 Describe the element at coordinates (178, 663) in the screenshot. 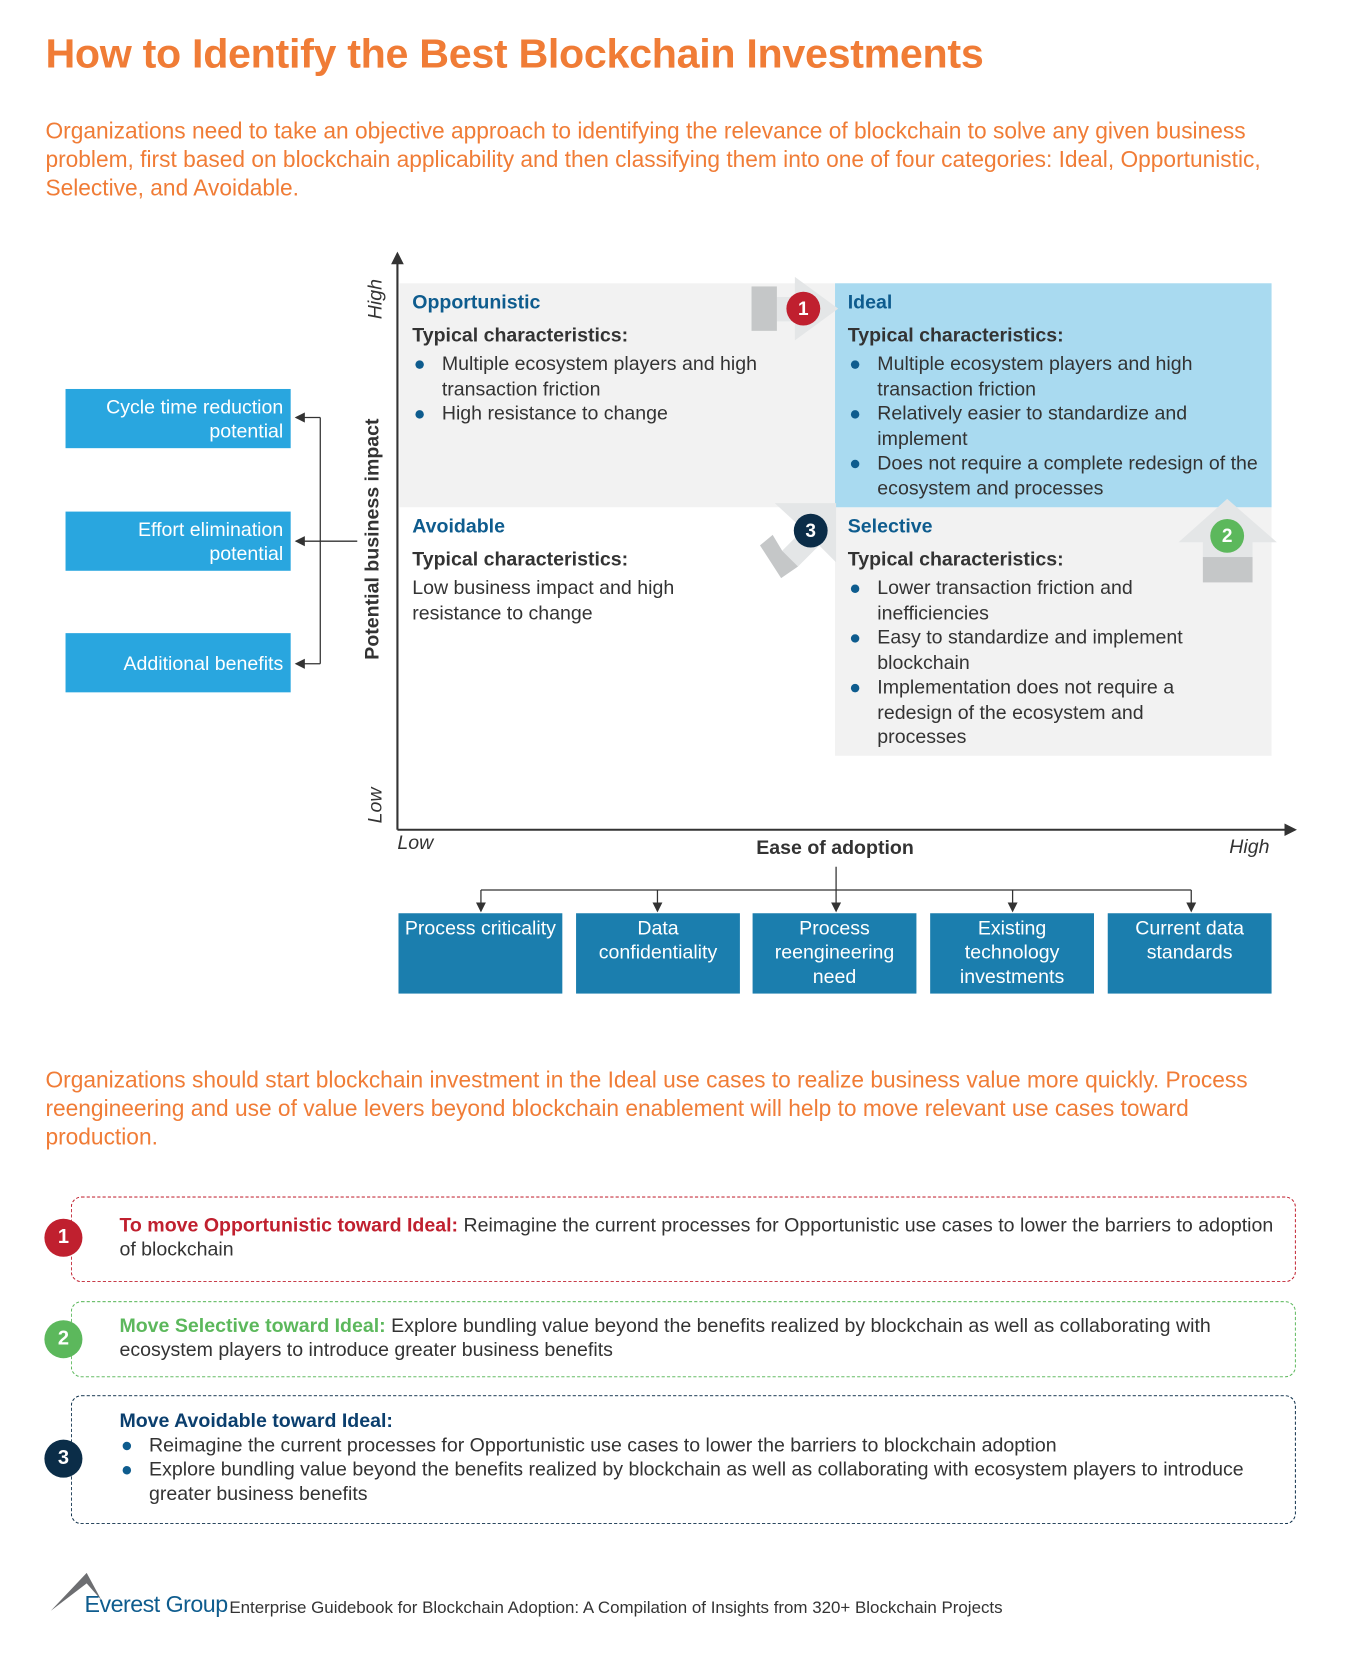

I see `impact-factor: Additional benefits` at that location.